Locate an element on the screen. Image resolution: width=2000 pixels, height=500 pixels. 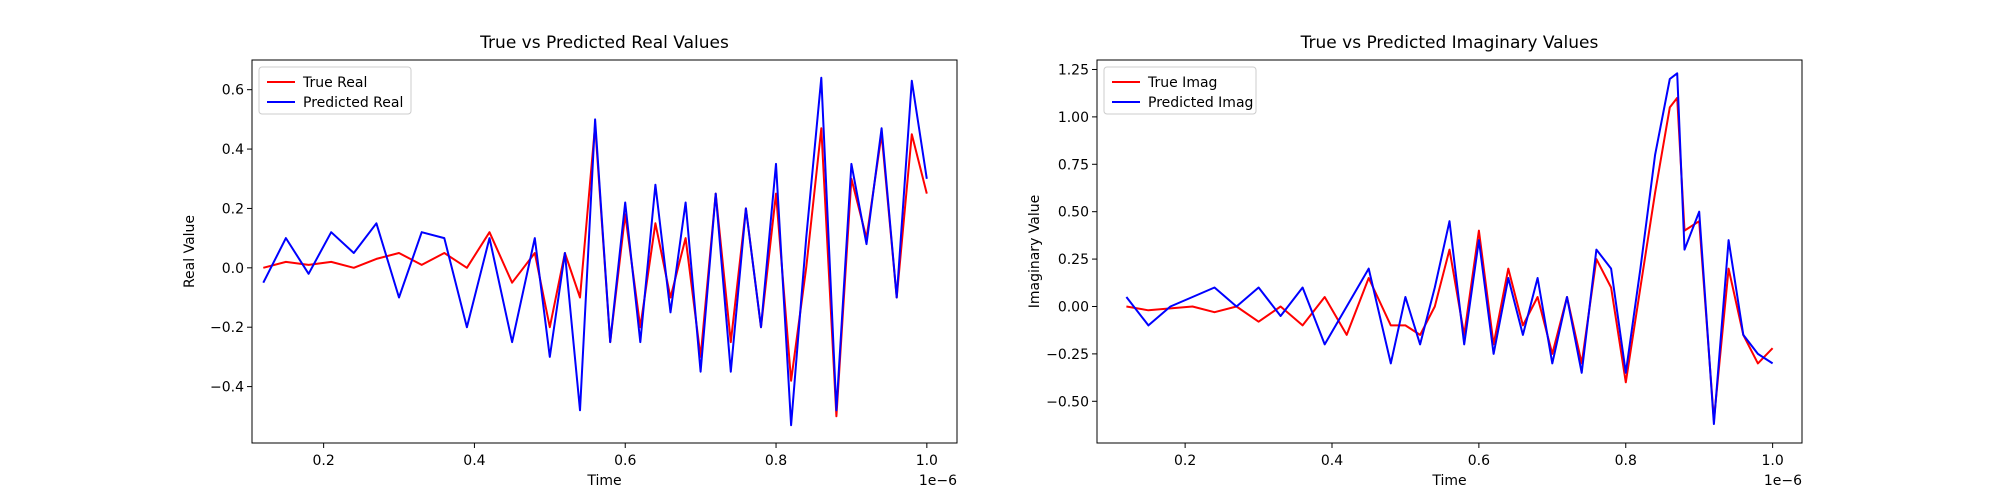
y-tick-label: 0.00 is located at coordinates (1073, 307).